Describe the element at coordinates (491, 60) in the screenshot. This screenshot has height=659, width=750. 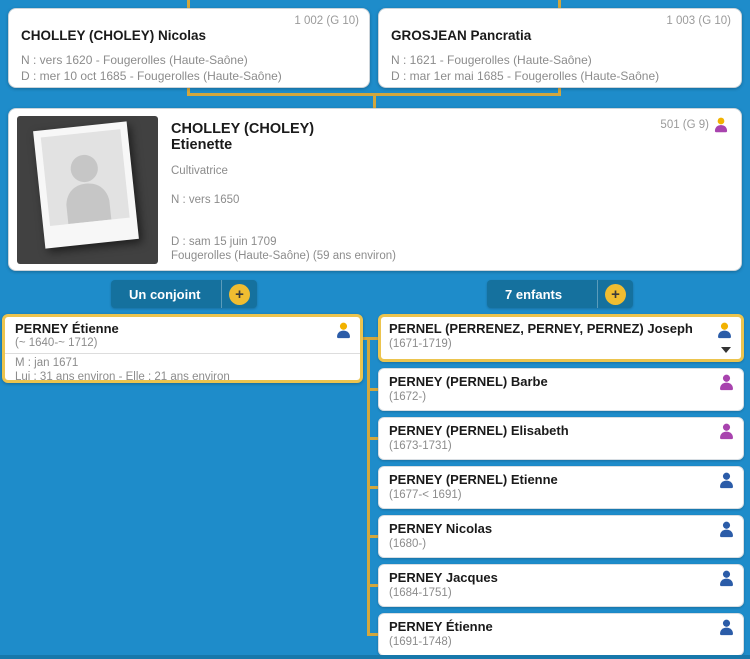
I see `birth-line: N : 1621 - Fougerolles (Haute-Saône)` at that location.